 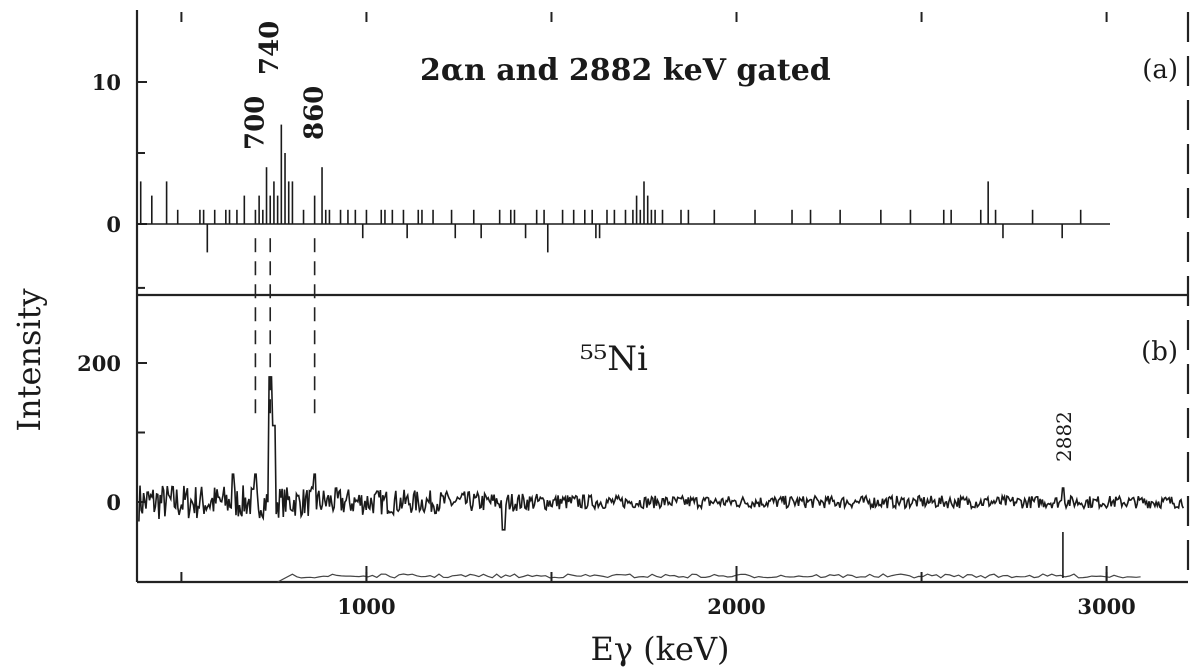 I want to click on y-axis-label: Intensity, so click(x=29, y=359).